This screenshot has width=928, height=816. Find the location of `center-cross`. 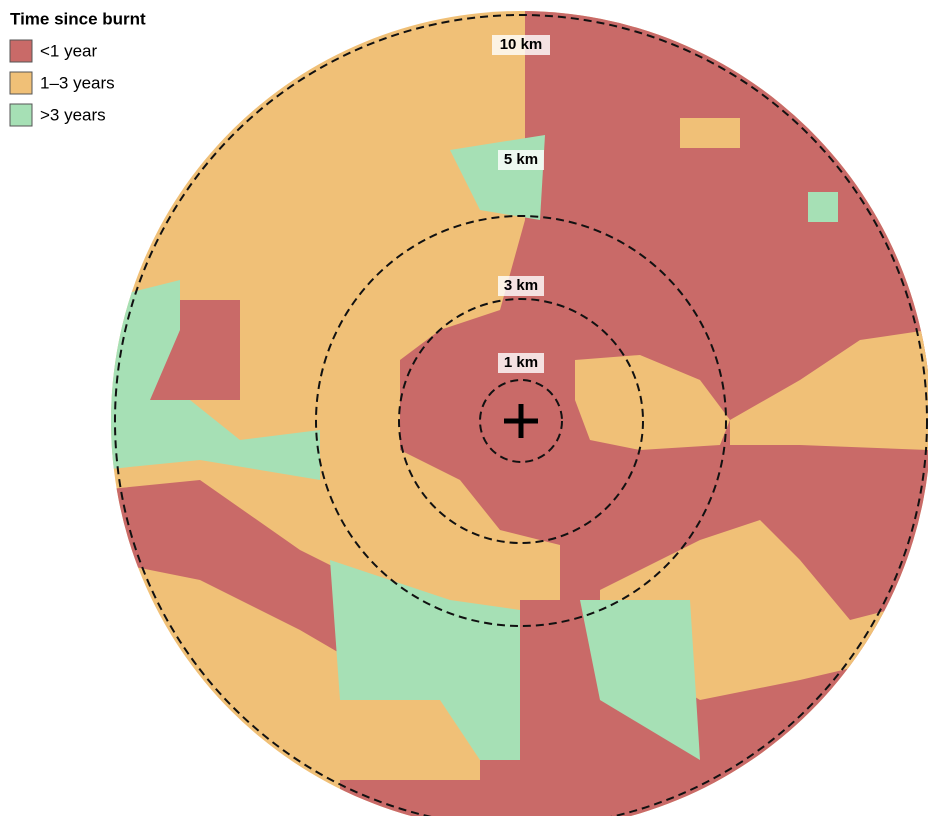

center-cross is located at coordinates (521, 421).